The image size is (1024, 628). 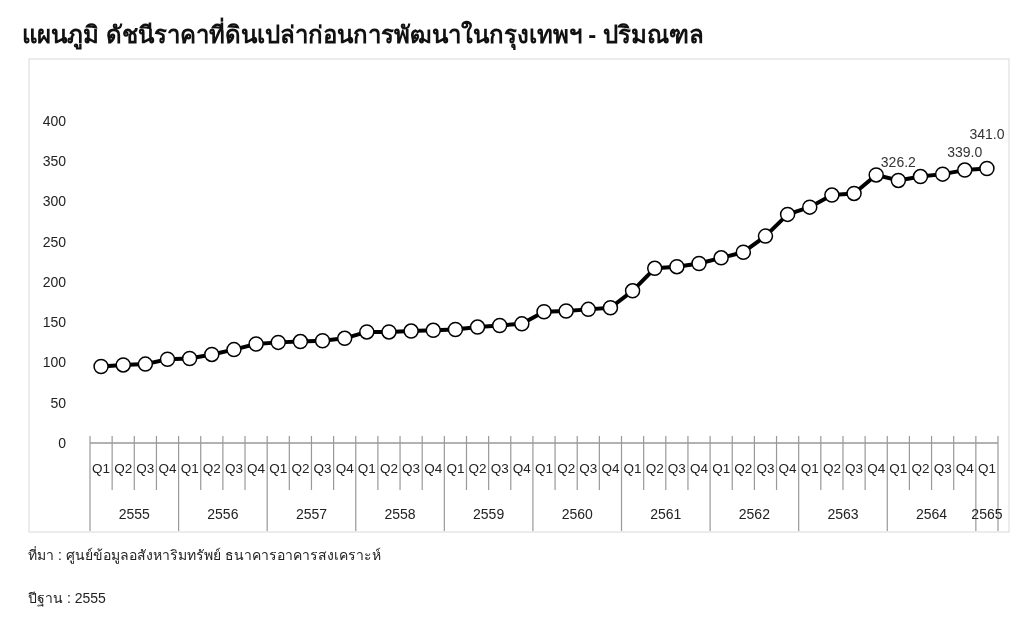 I want to click on y-tick-label: 50, so click(x=58, y=402).